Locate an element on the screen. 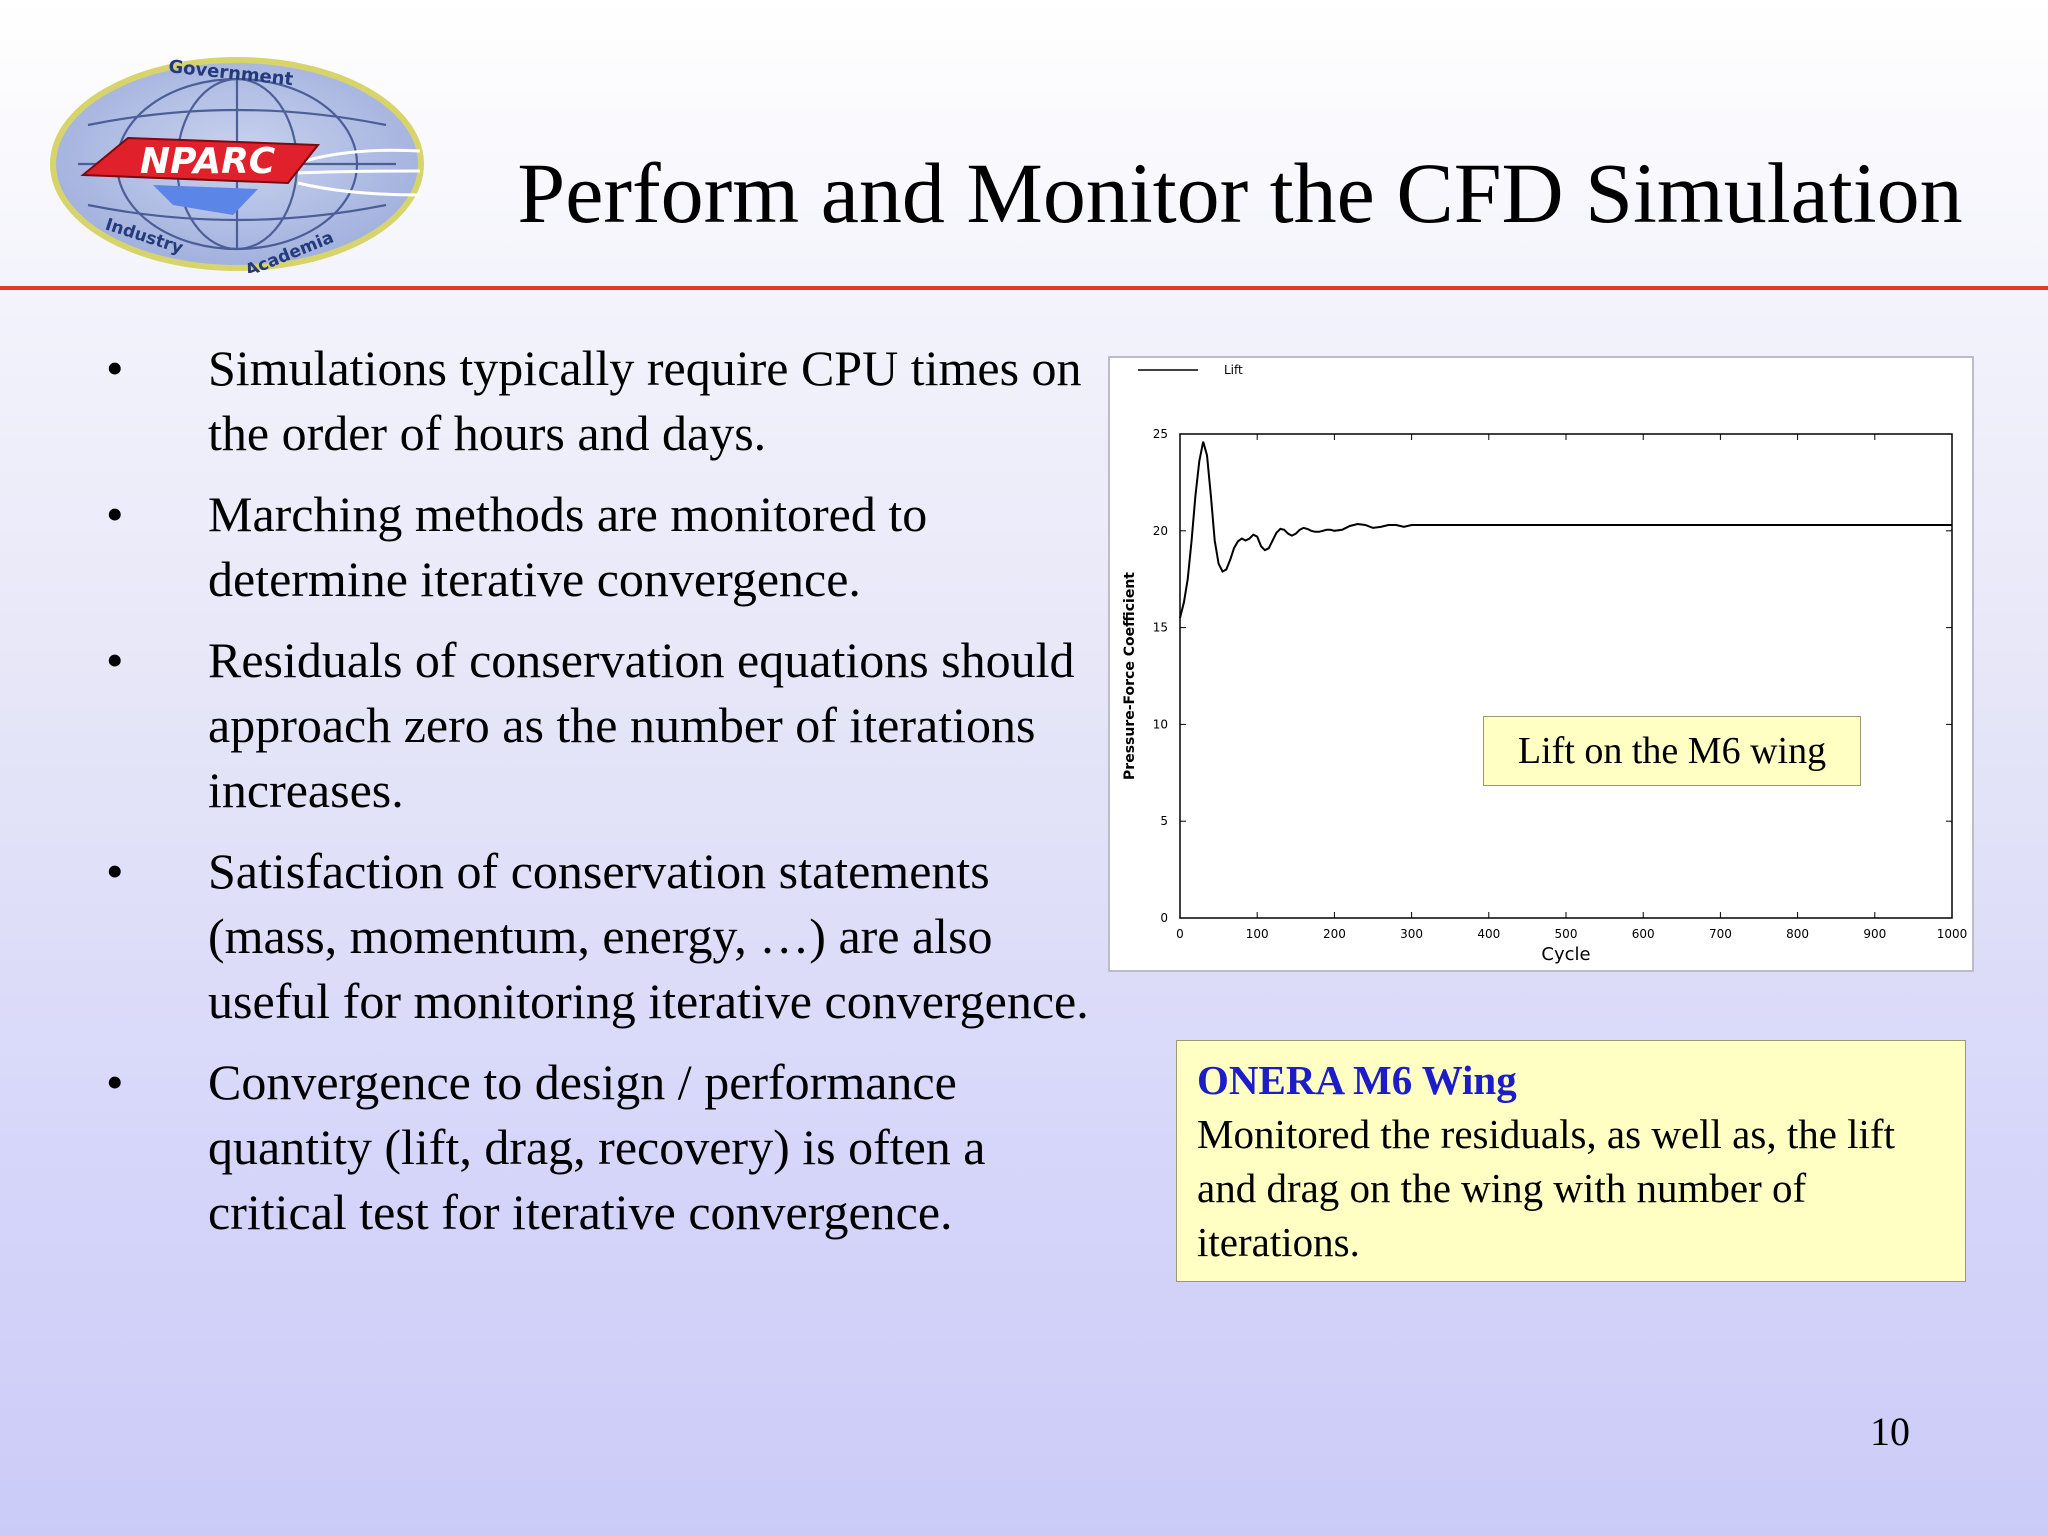  x-tick-label: 400 is located at coordinates (1488, 934).